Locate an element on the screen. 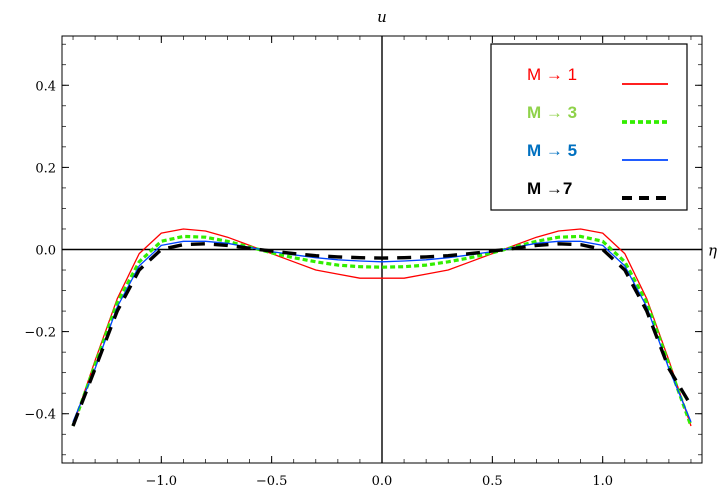 The height and width of the screenshot is (501, 726). x-tick-label: 0.5 is located at coordinates (492, 481).